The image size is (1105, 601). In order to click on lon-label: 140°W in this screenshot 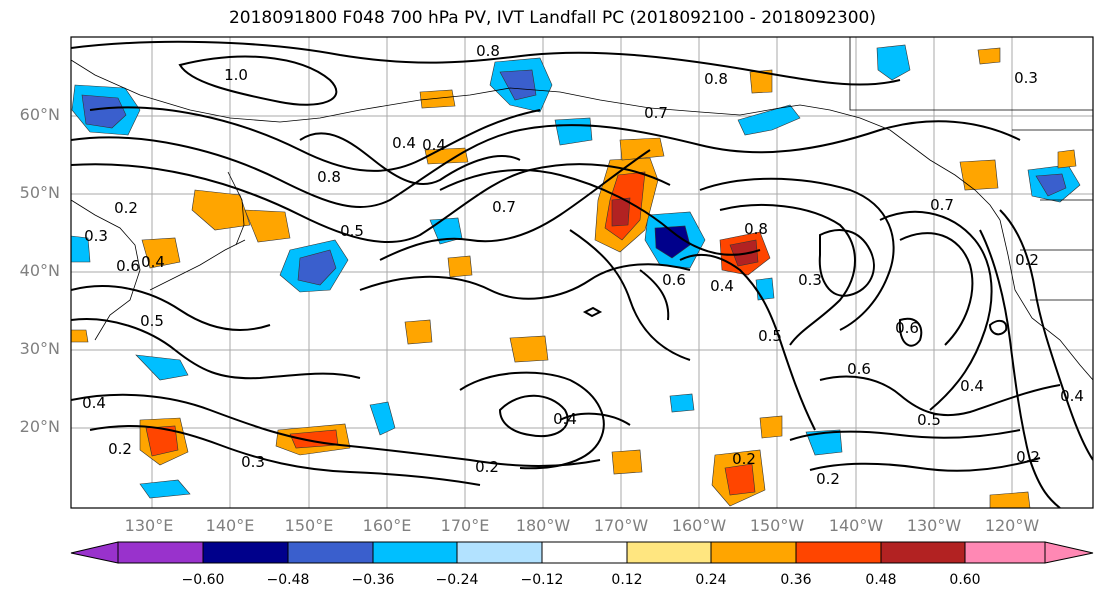, I will do `click(856, 525)`.